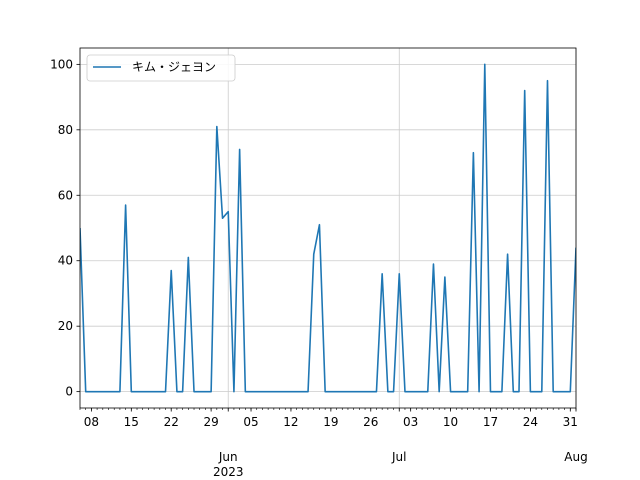 Image resolution: width=640 pixels, height=480 pixels. What do you see at coordinates (330, 422) in the screenshot?
I see `x-tick-label: 19` at bounding box center [330, 422].